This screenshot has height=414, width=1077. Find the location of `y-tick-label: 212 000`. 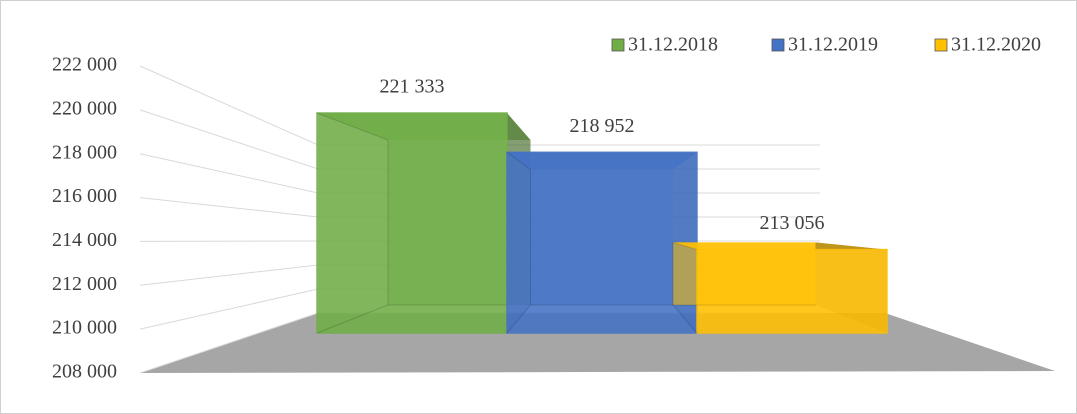

y-tick-label: 212 000 is located at coordinates (84, 284).